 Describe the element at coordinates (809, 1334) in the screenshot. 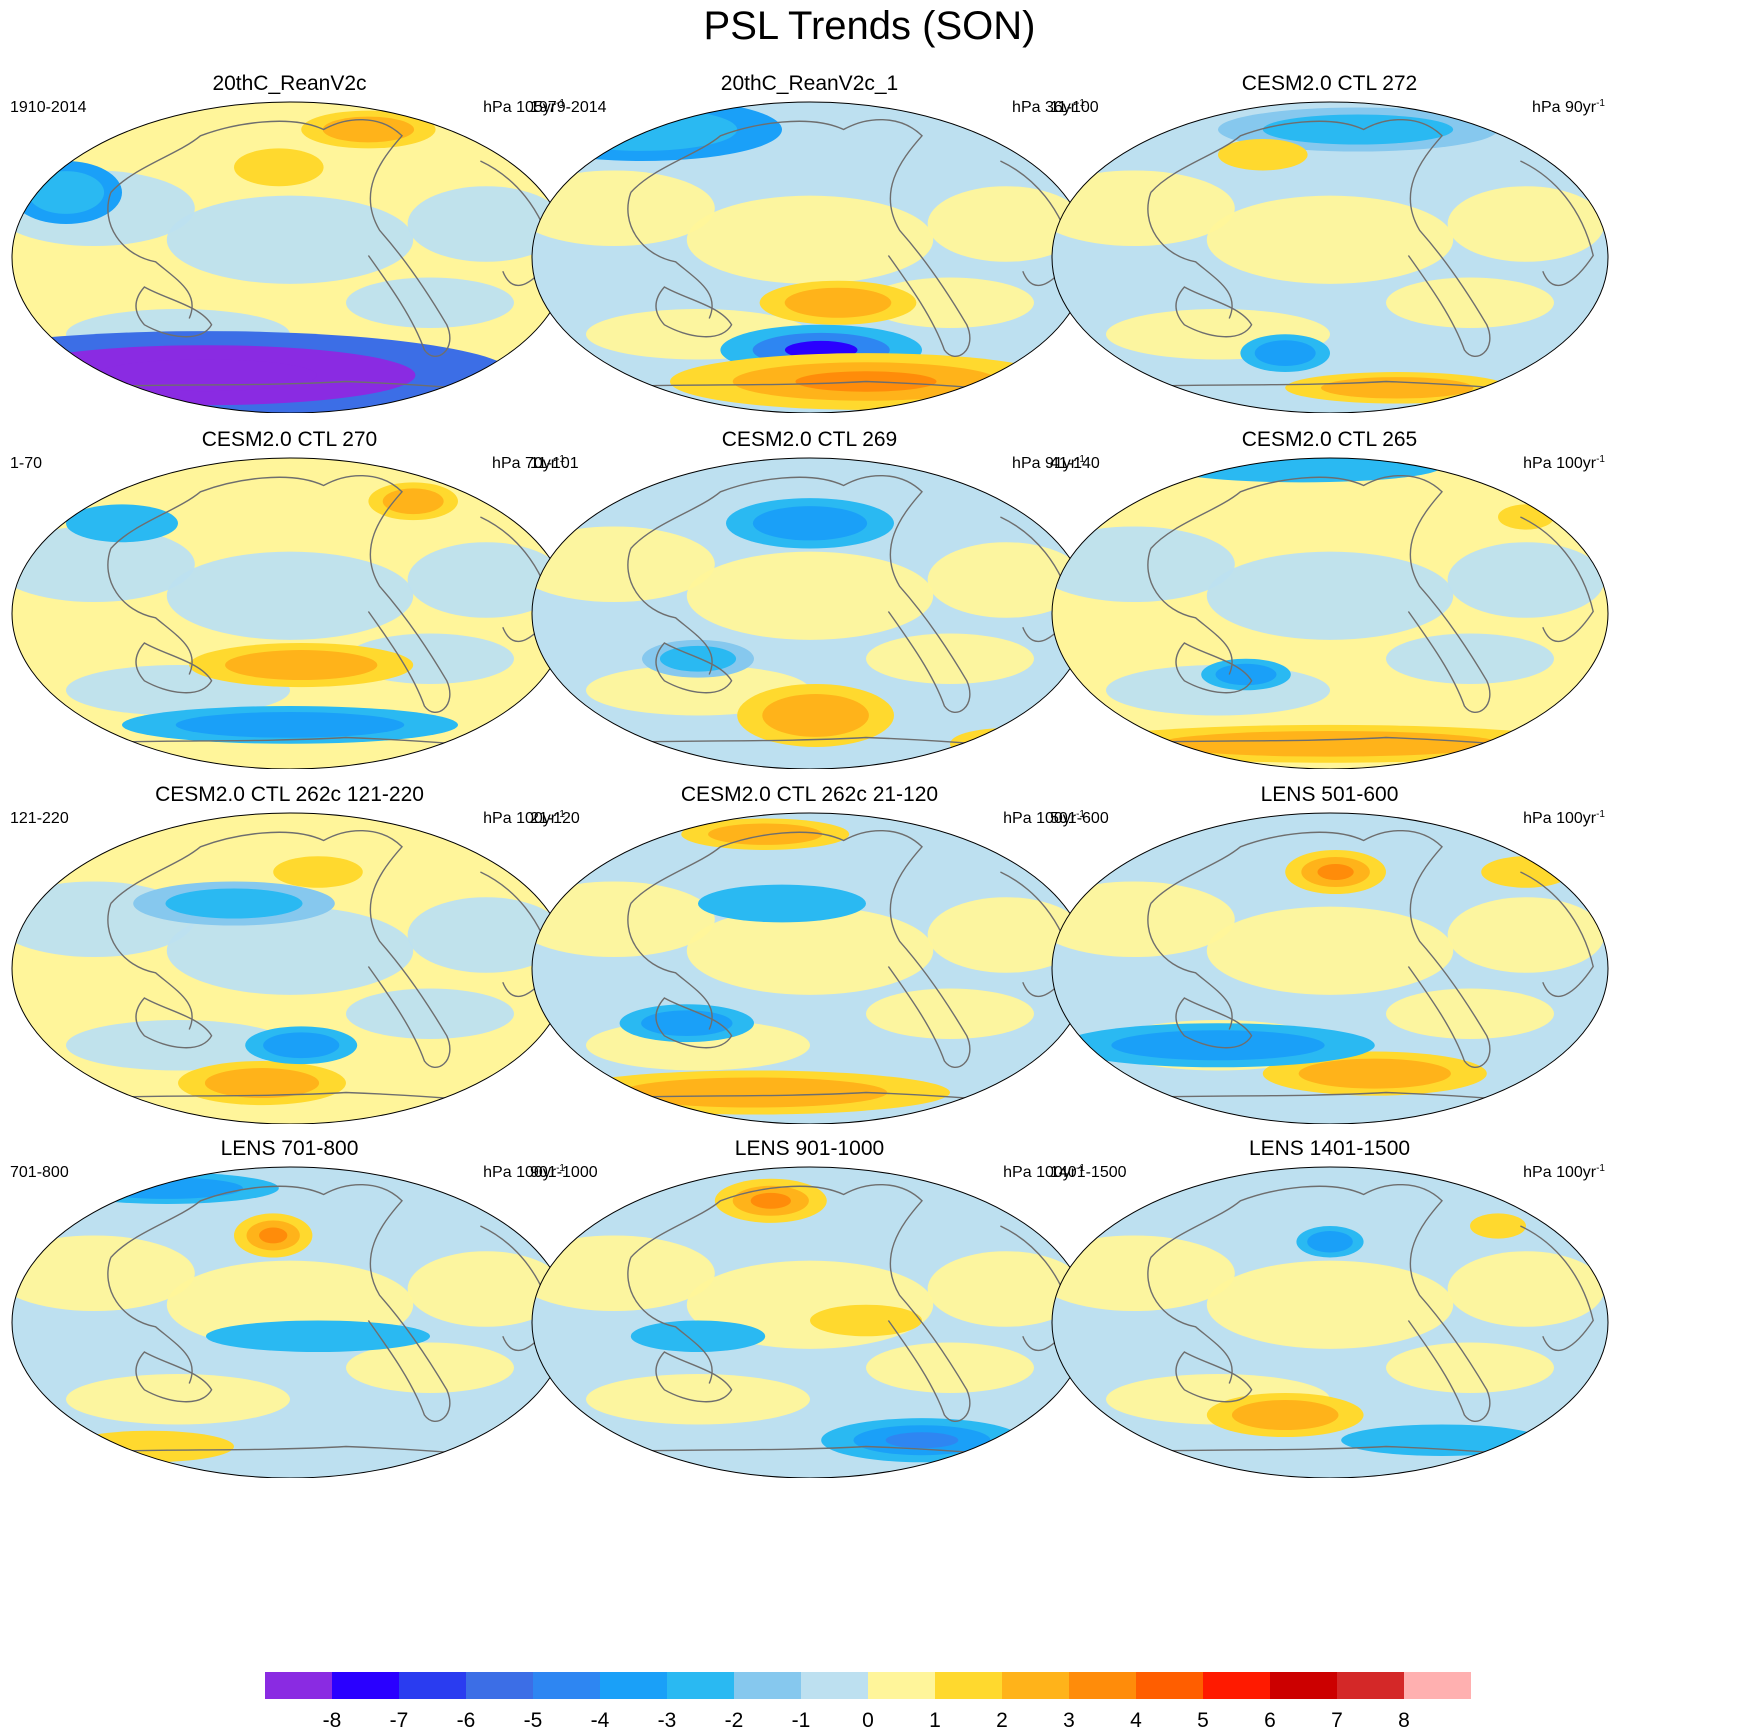

I see `map-panel: LENS 901-1000 901-1000 hPa 100yr-1` at that location.